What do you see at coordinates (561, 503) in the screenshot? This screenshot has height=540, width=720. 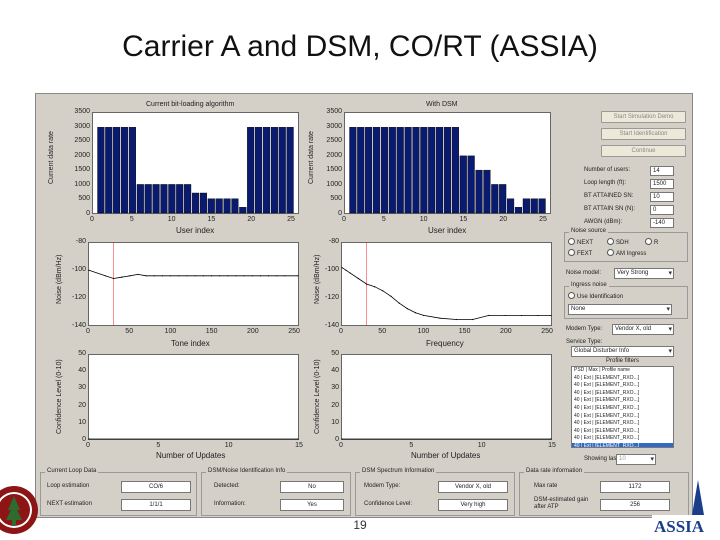 I see `dsm-gain-label: DSM-estimated gain after ATP` at bounding box center [561, 503].